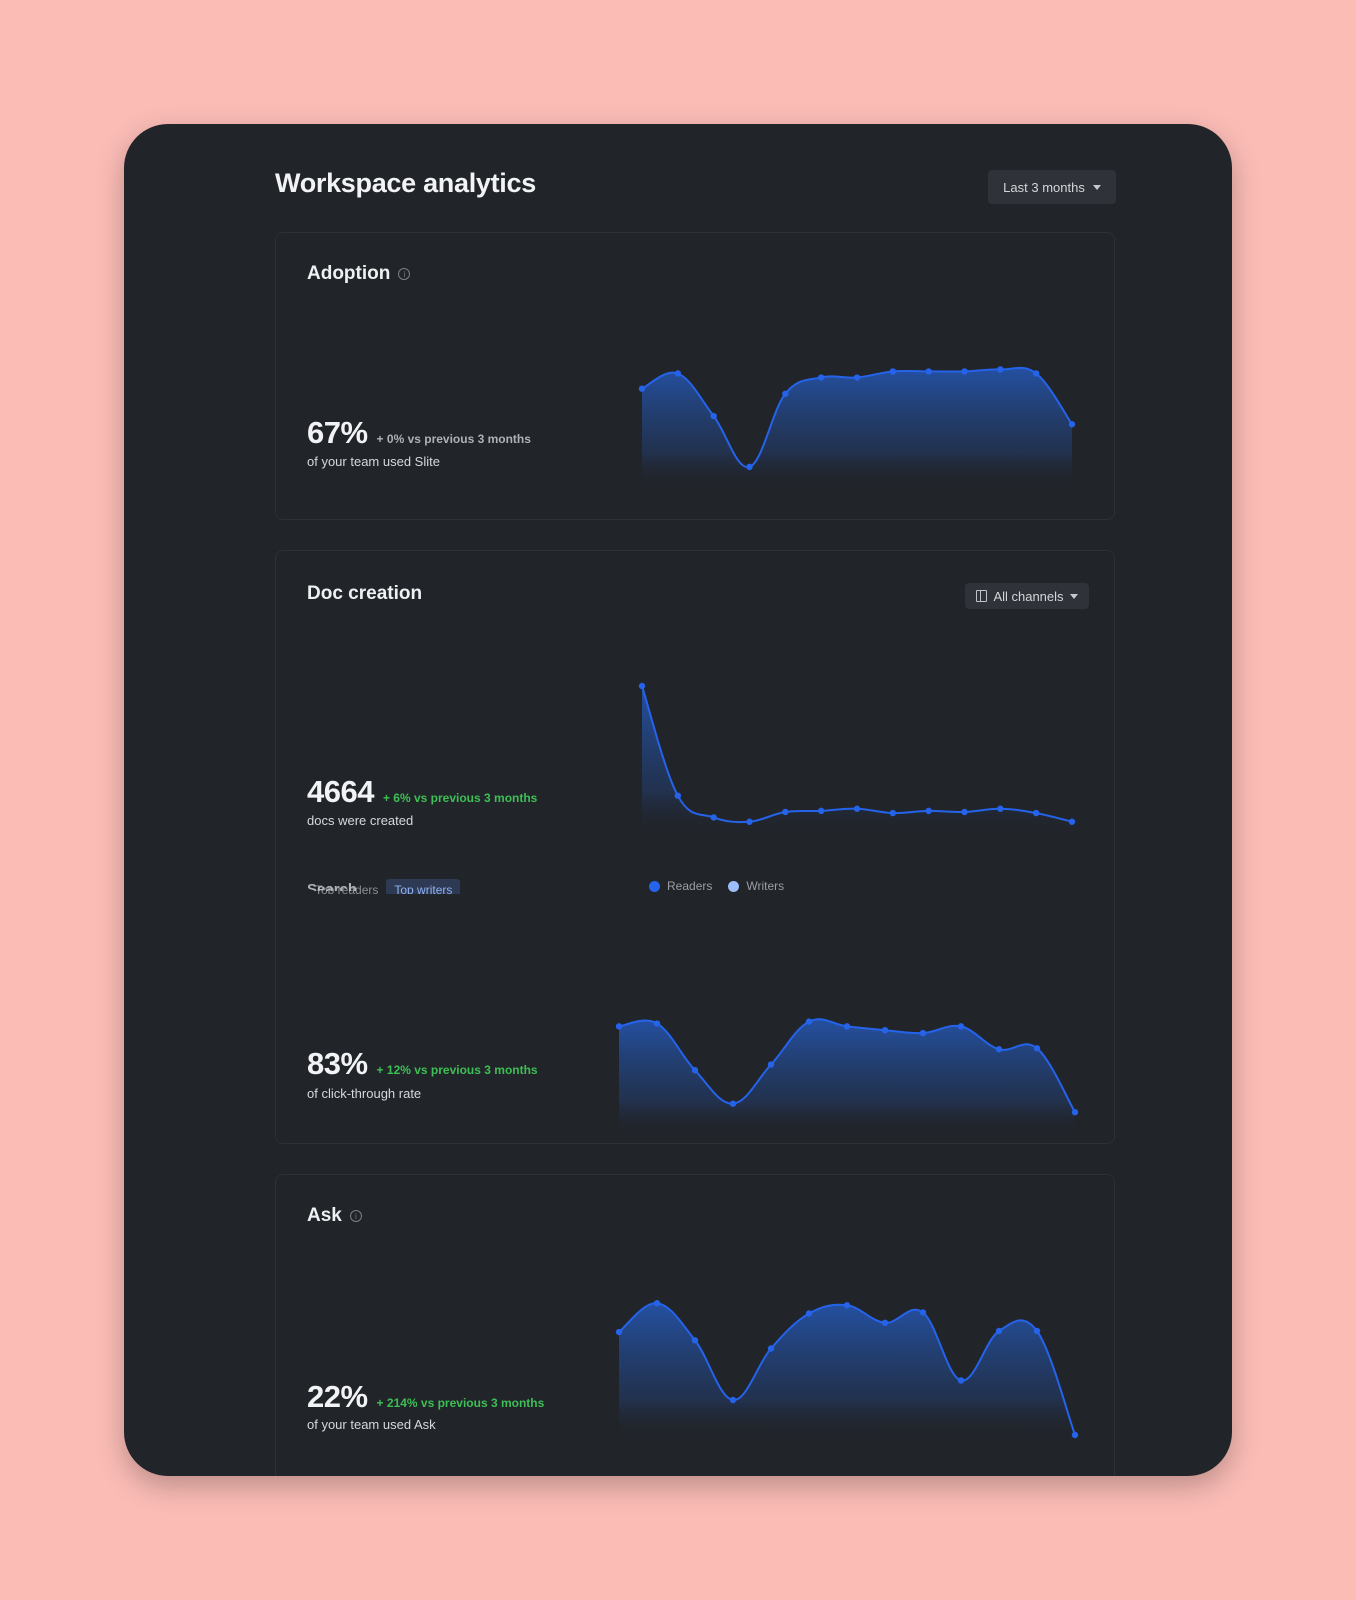  I want to click on page-title: Workspace analytics, so click(405, 183).